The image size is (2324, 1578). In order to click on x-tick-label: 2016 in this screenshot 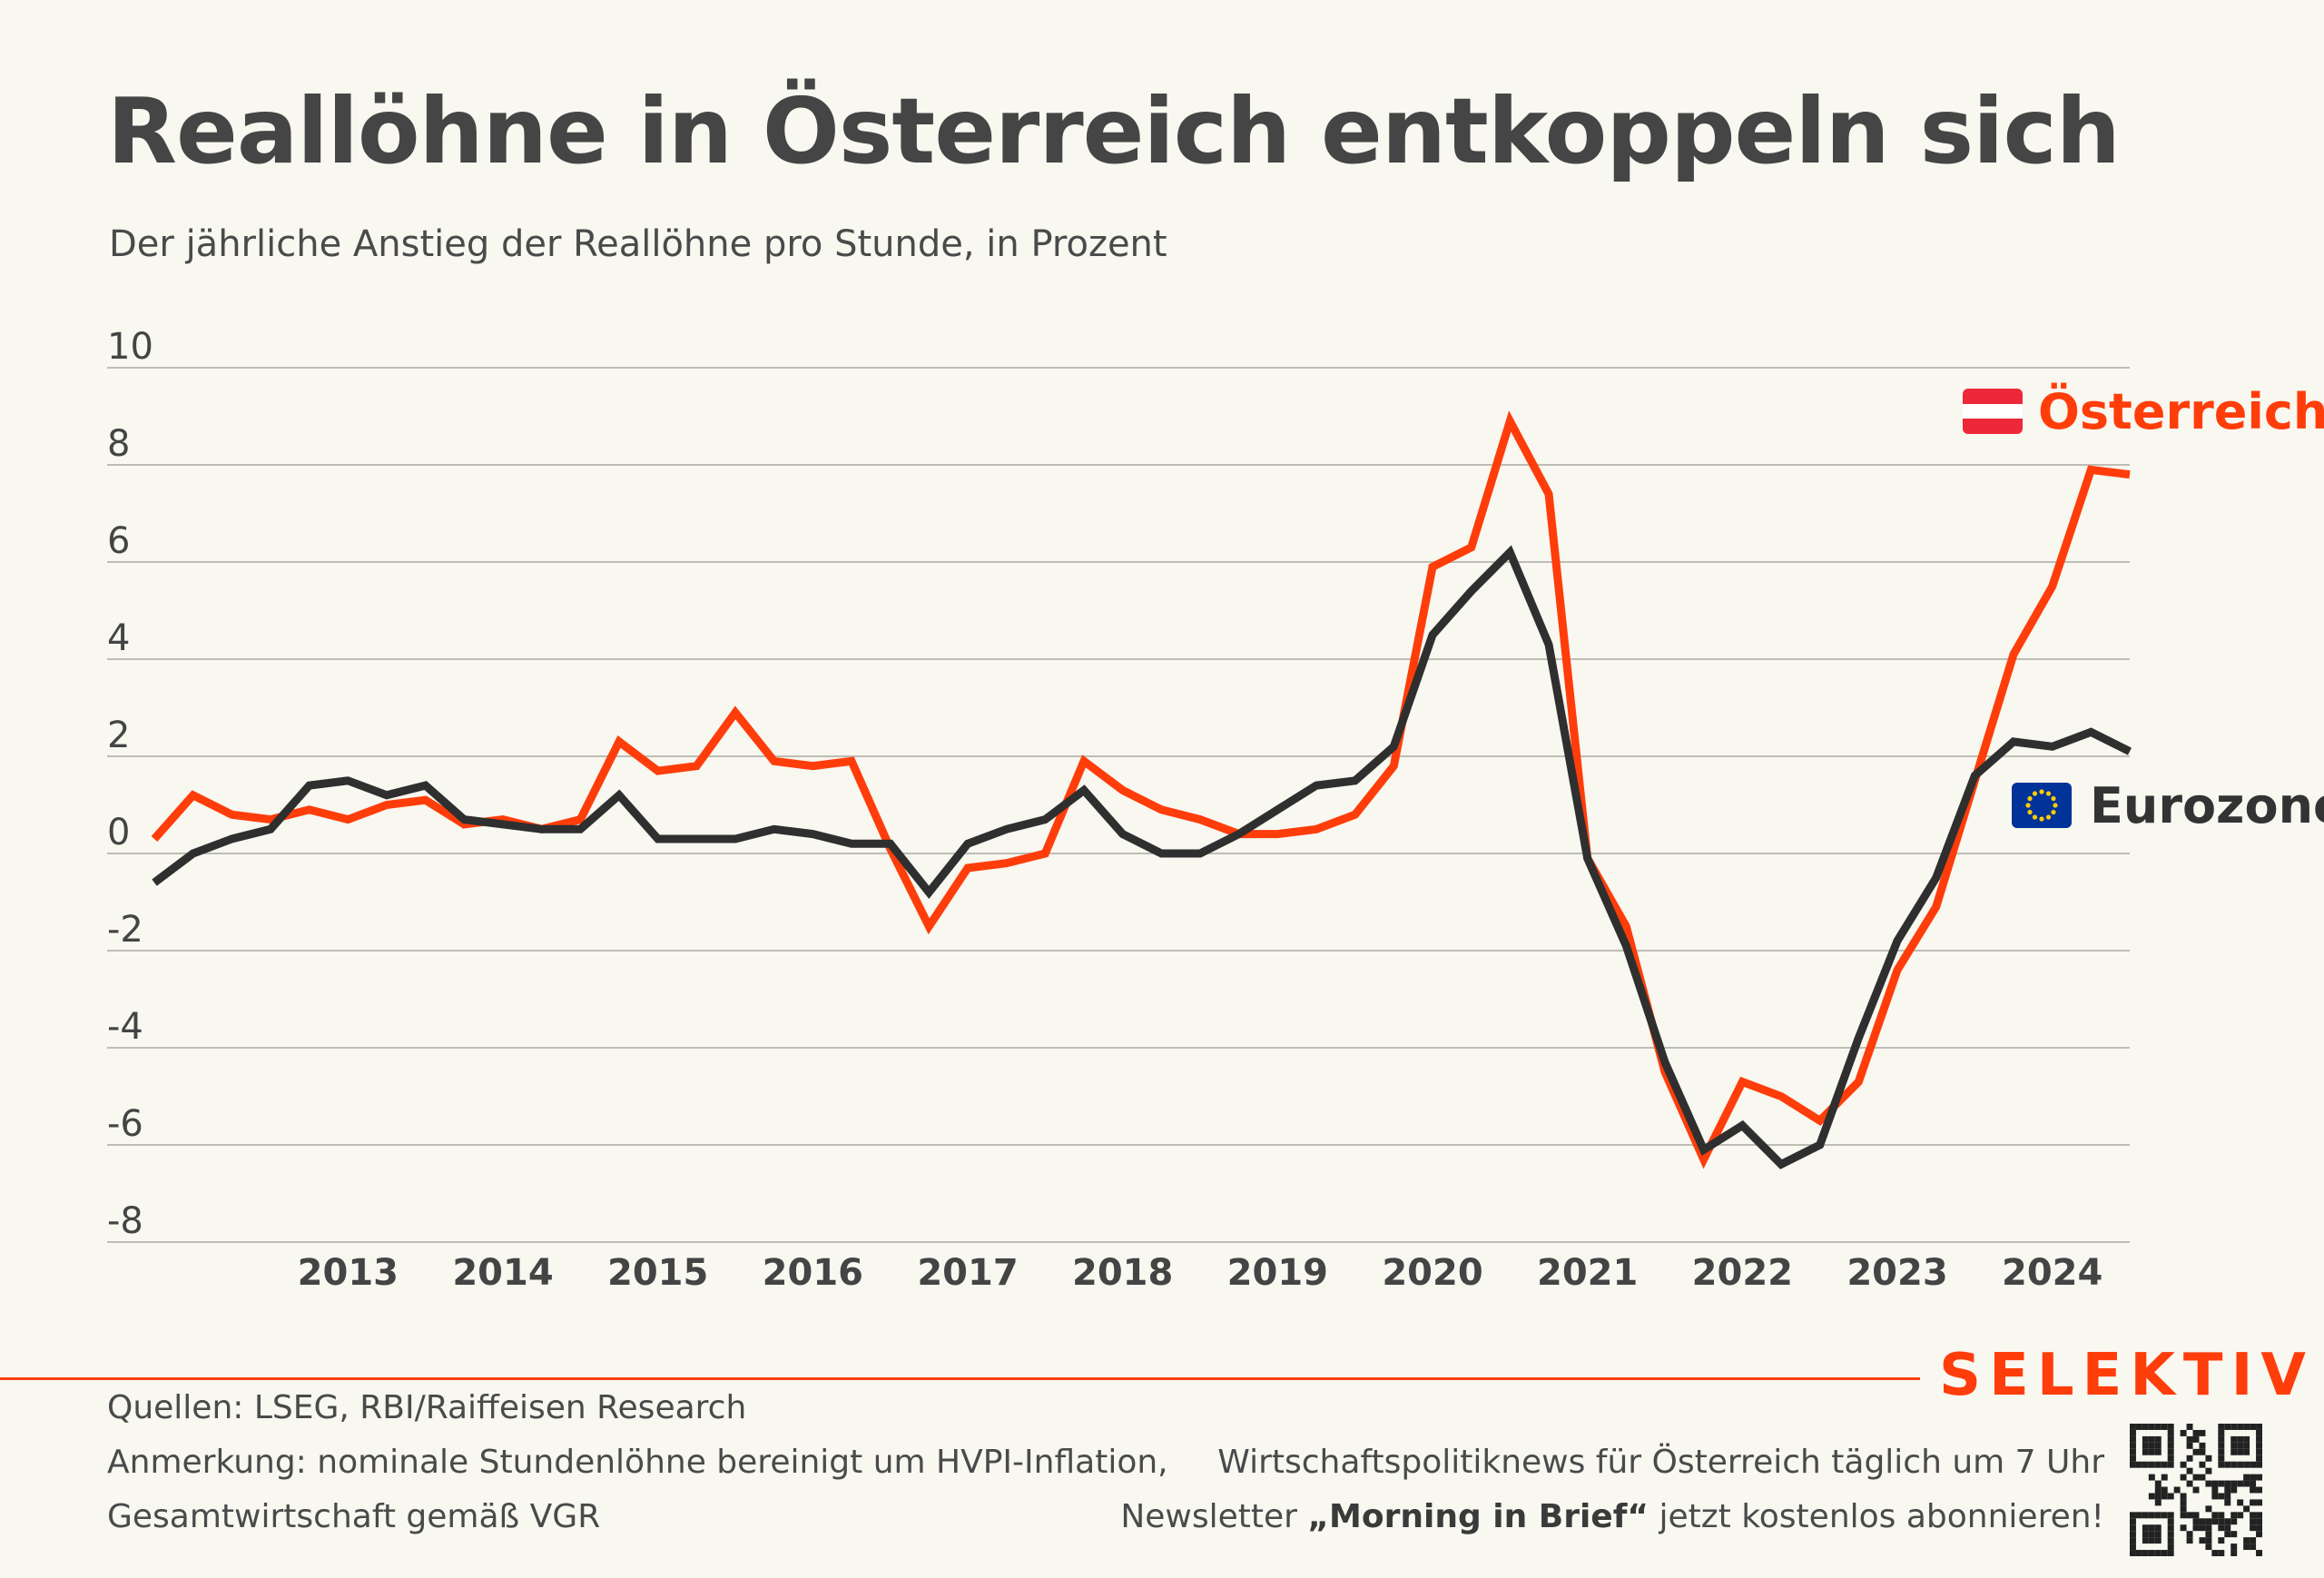, I will do `click(813, 1273)`.